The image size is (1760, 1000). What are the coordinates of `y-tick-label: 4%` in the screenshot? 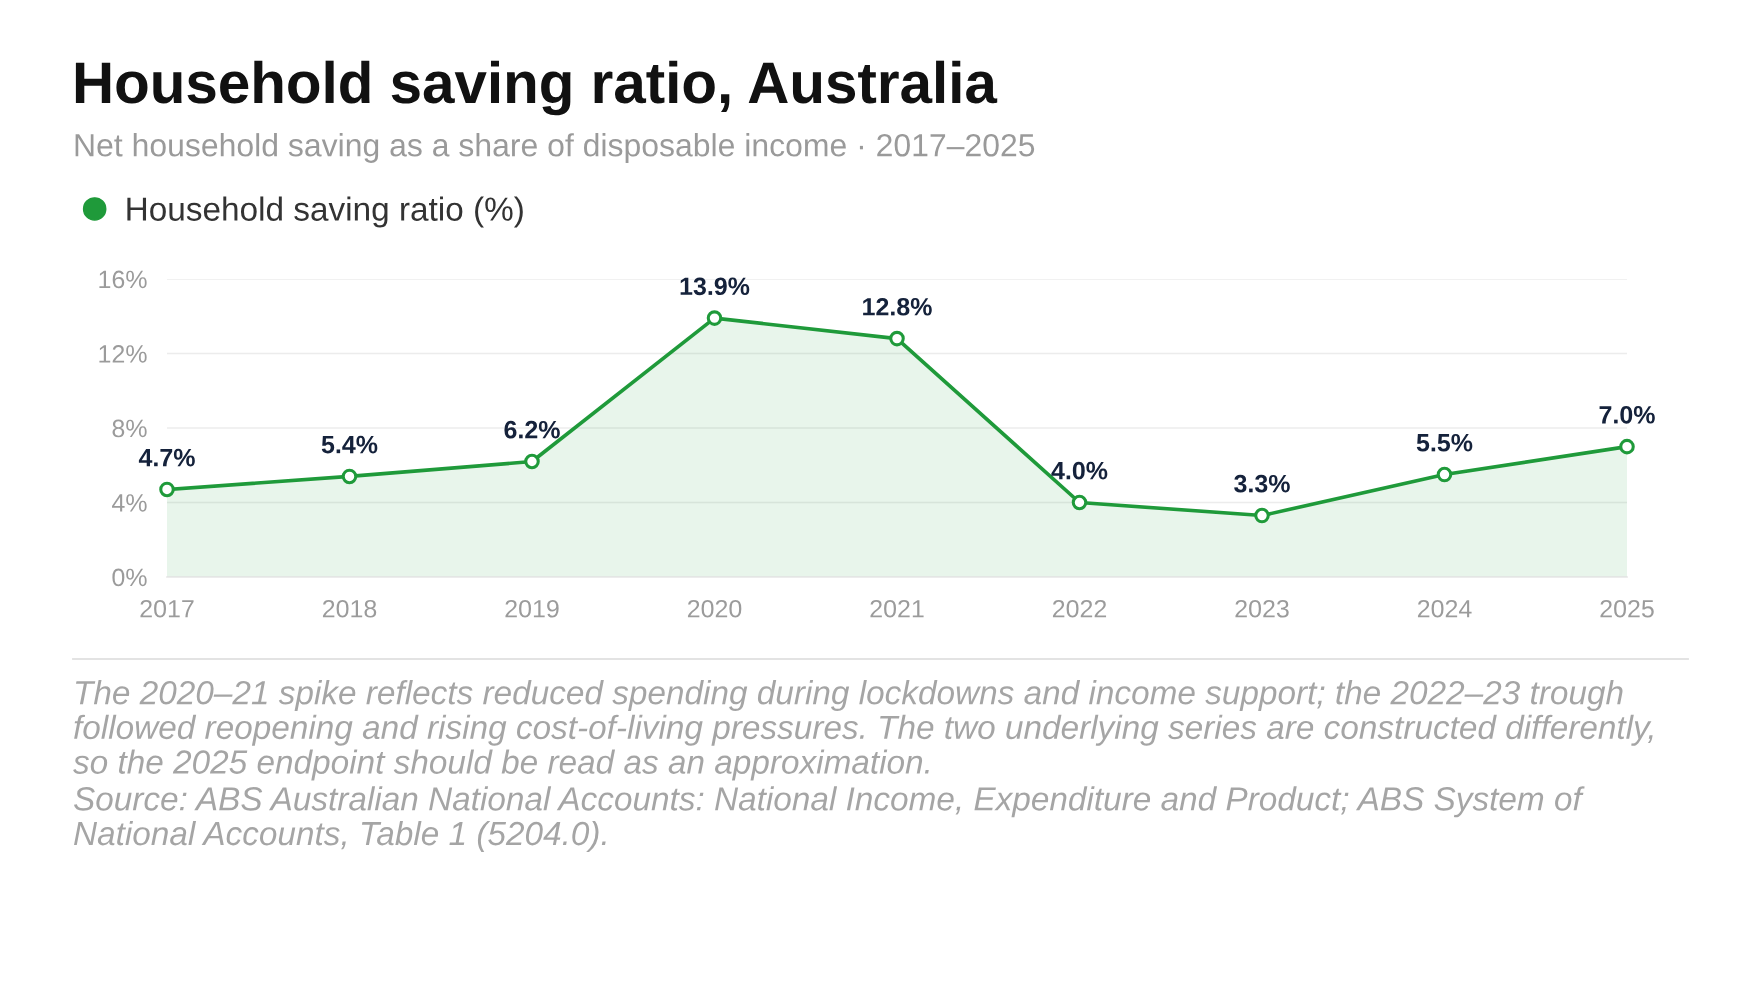 It's located at (129, 503).